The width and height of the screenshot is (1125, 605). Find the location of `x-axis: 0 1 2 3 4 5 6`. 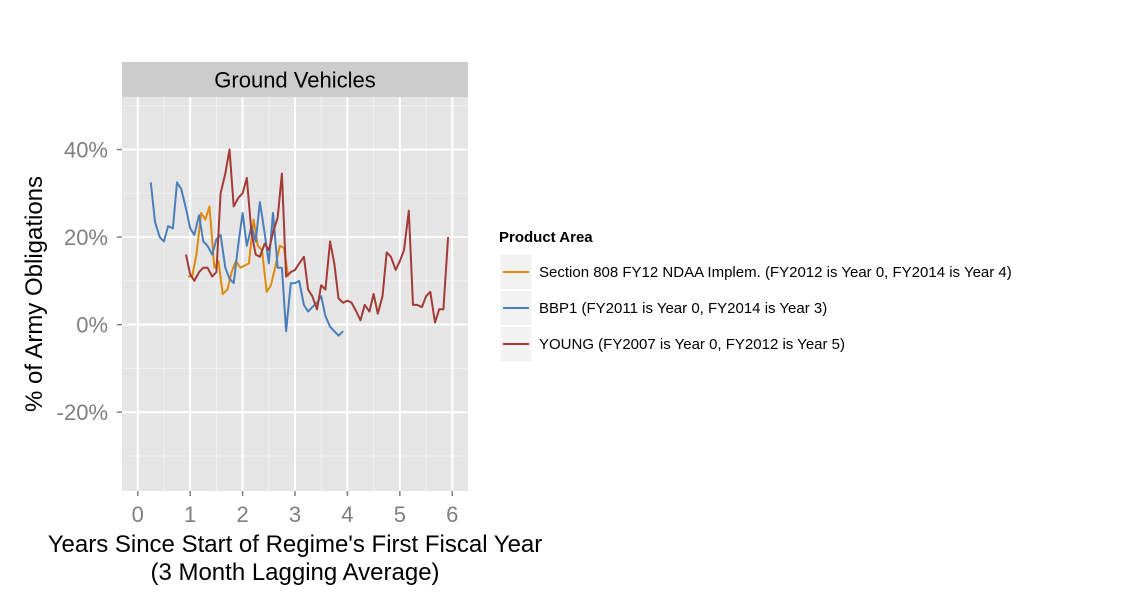

x-axis: 0 1 2 3 4 5 6 is located at coordinates (295, 509).